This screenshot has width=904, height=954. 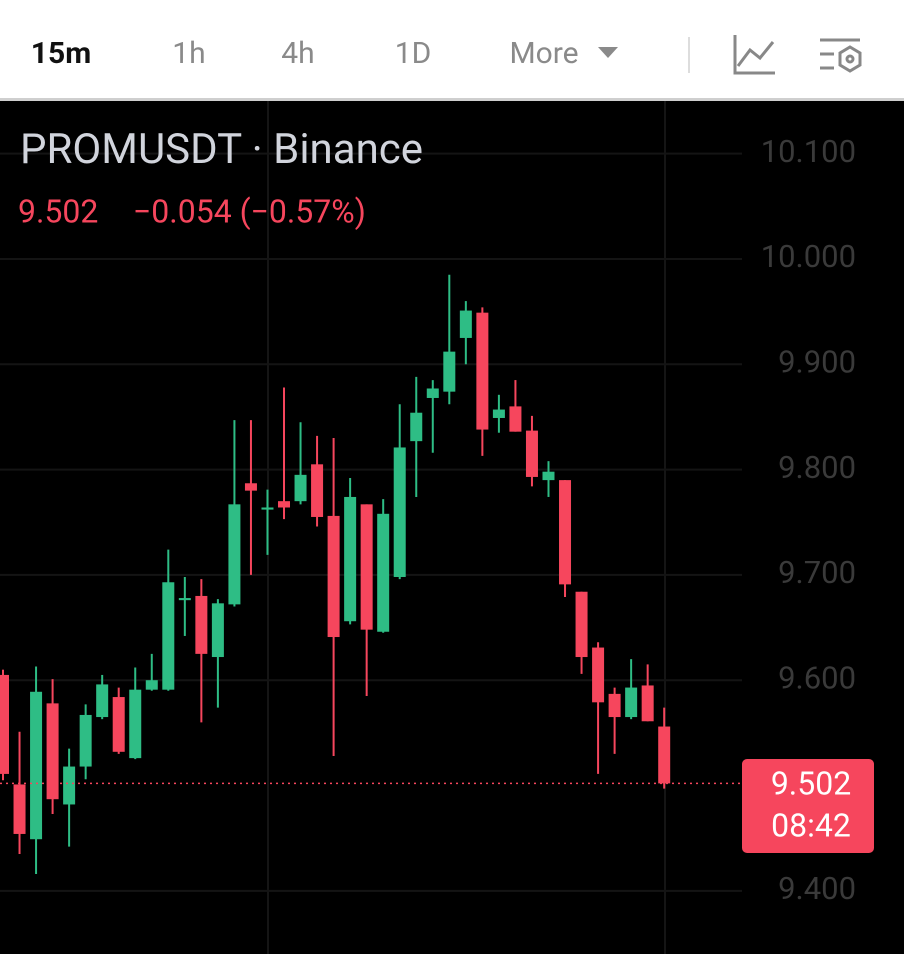 What do you see at coordinates (452, 99) in the screenshot?
I see `toolbar-border` at bounding box center [452, 99].